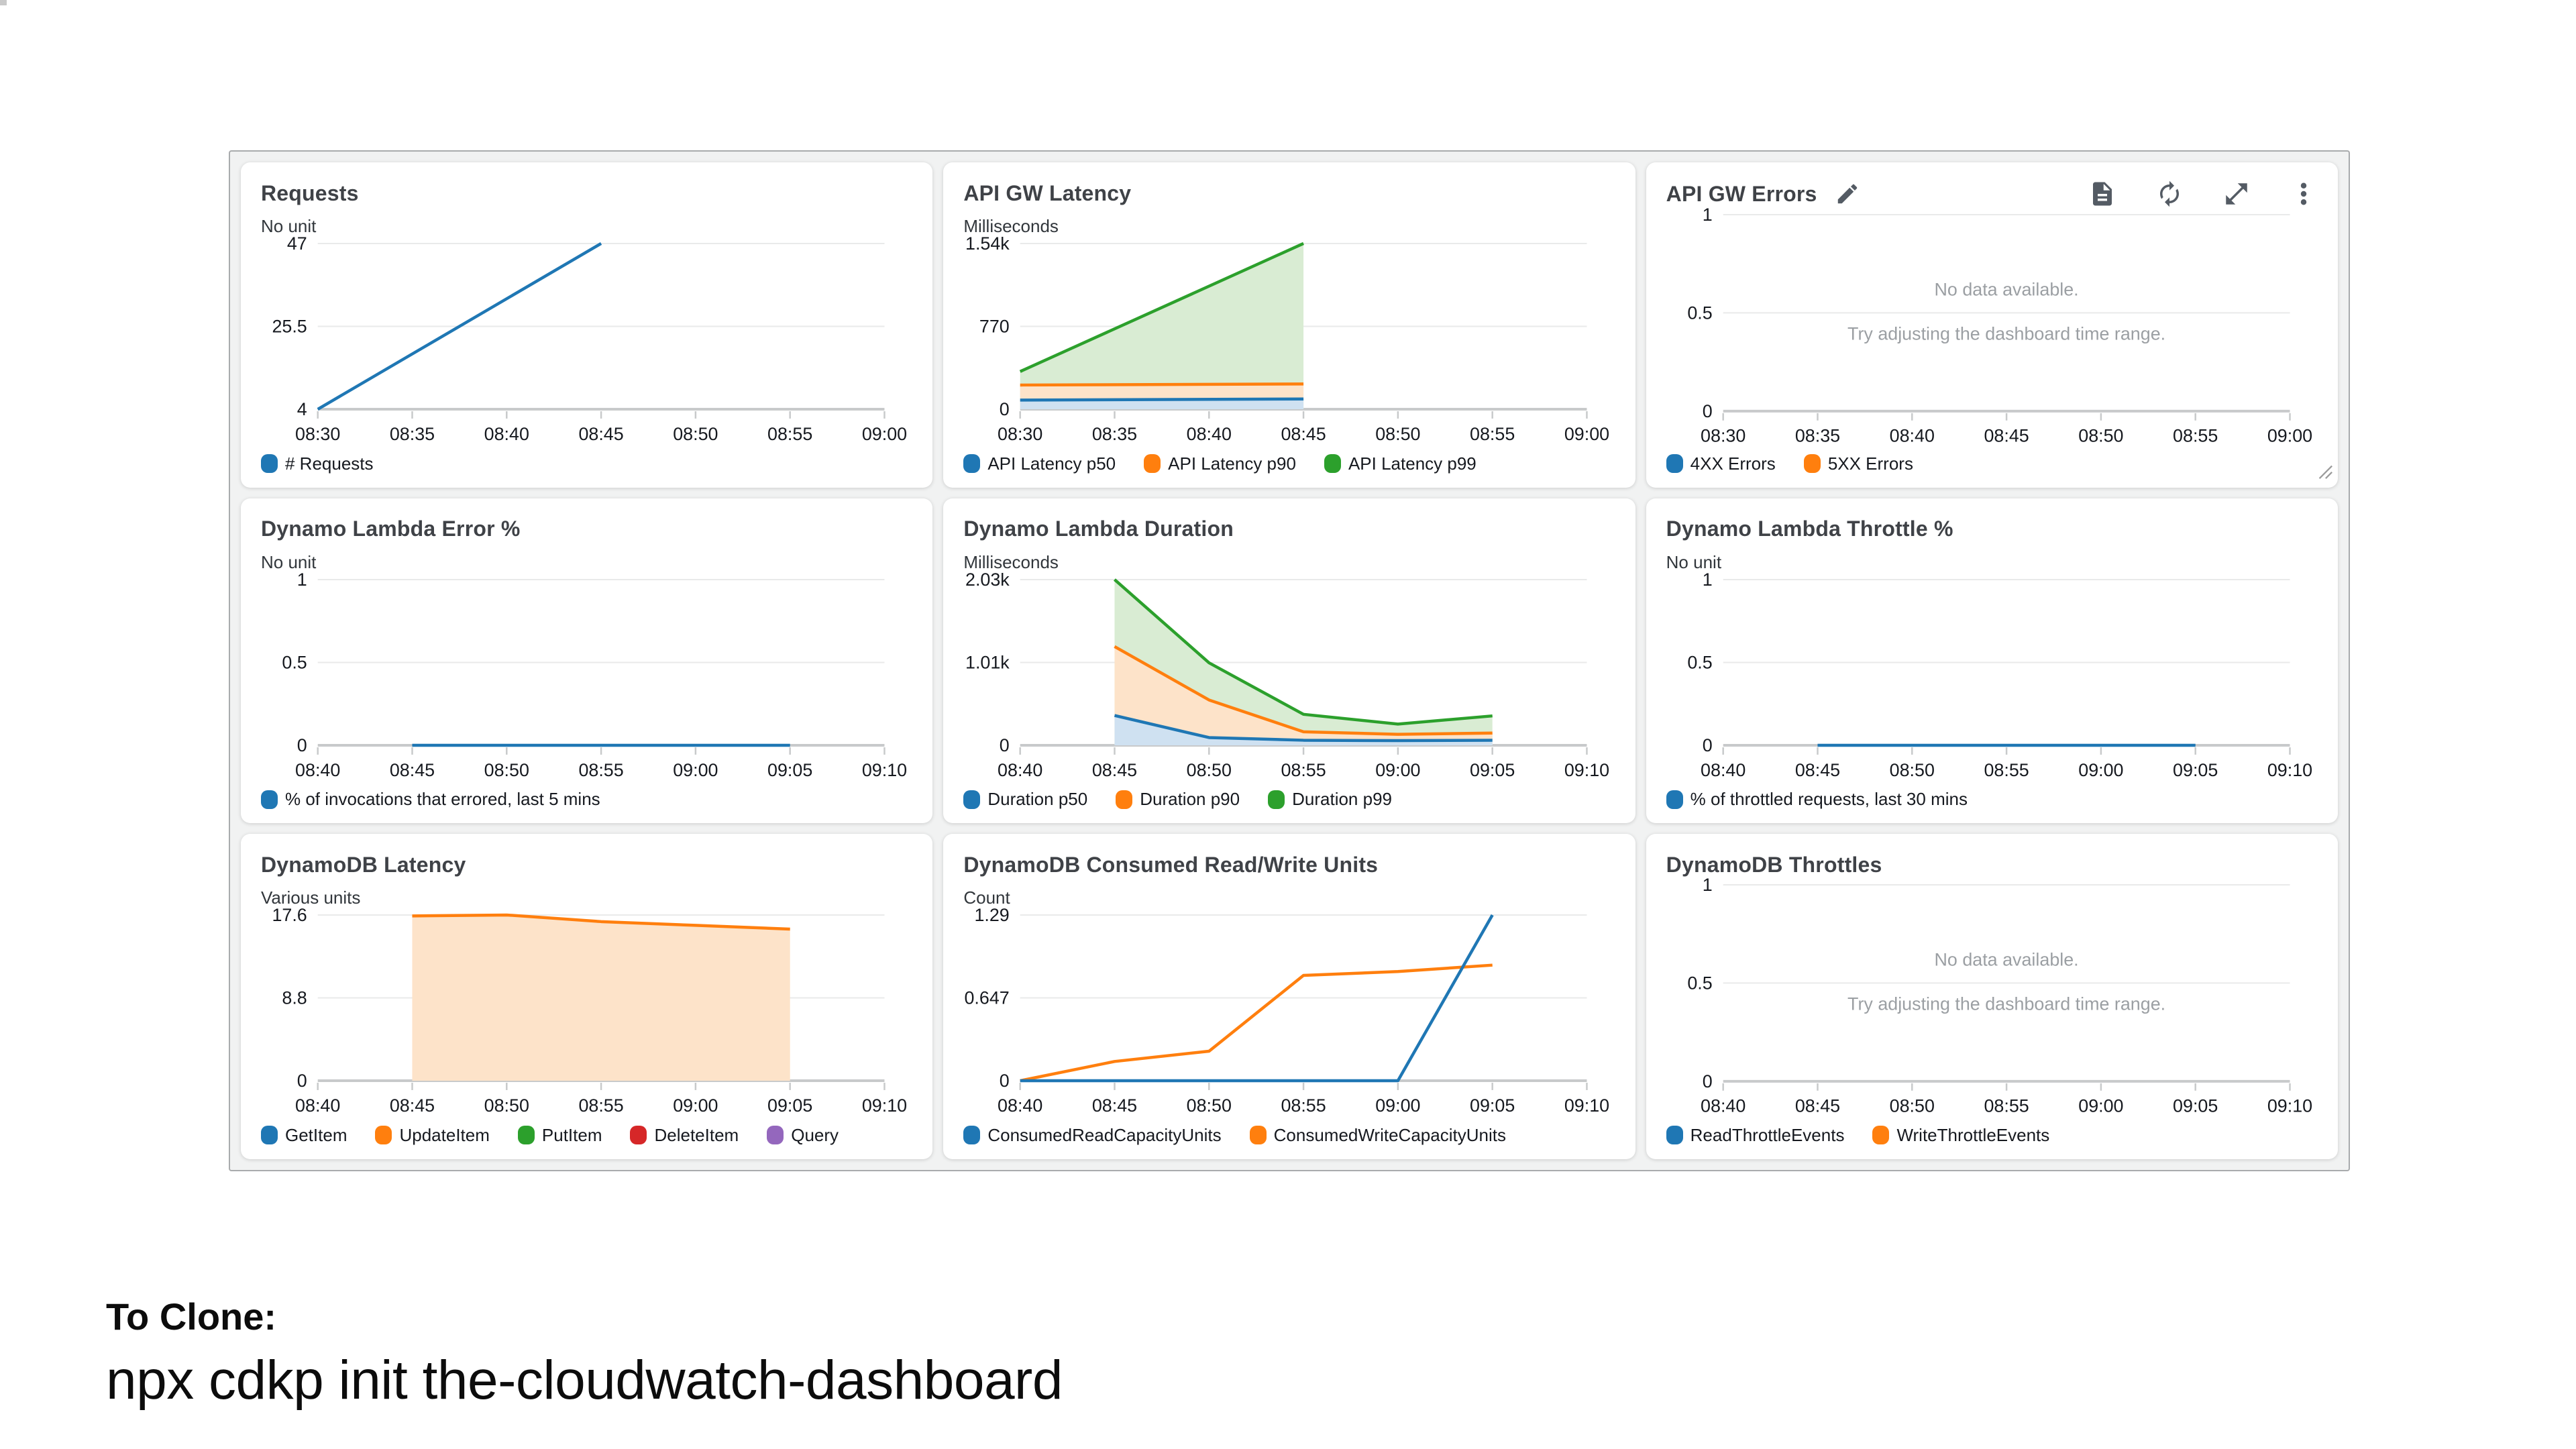 The height and width of the screenshot is (1449, 2576). I want to click on legend-item-Duration p50: Duration p50, so click(1025, 799).